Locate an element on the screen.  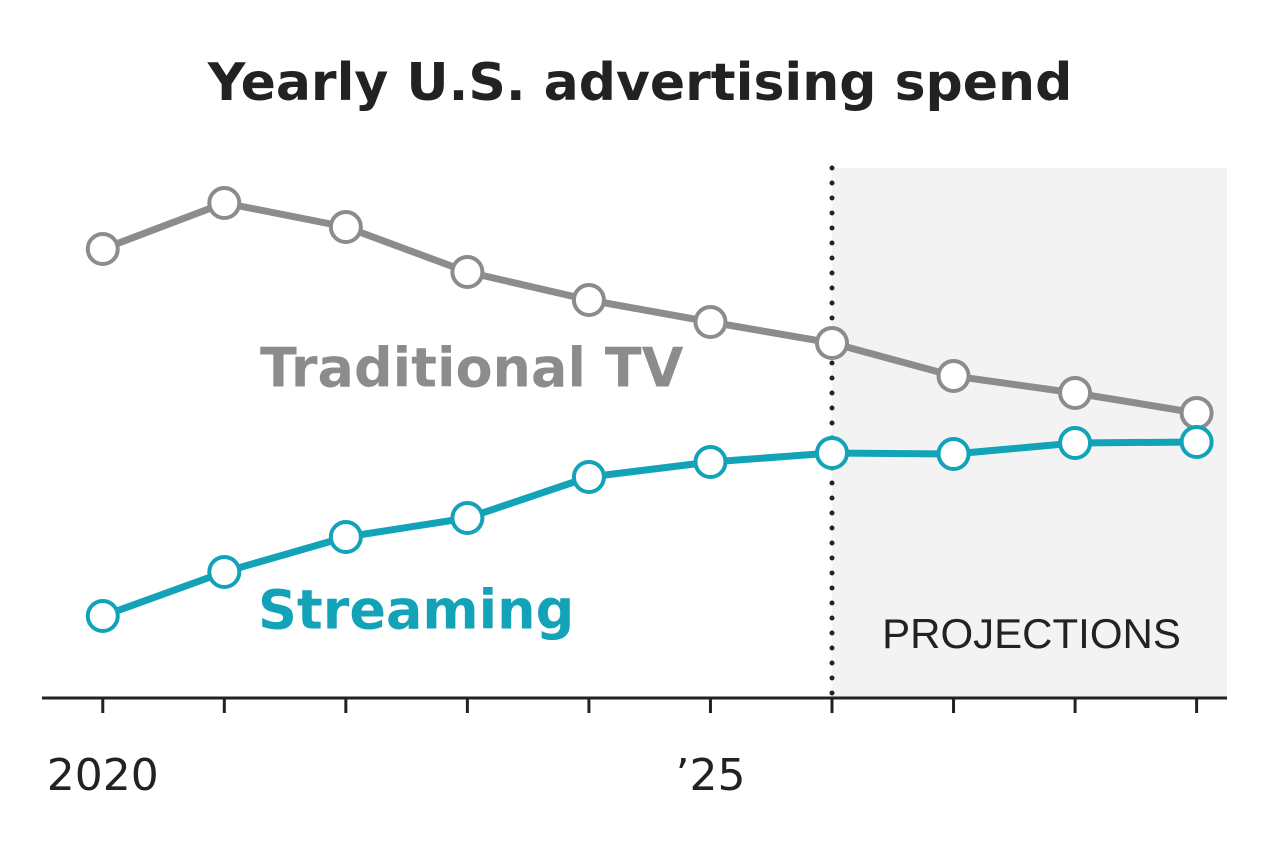
series-label: Streaming is located at coordinates (416, 610).